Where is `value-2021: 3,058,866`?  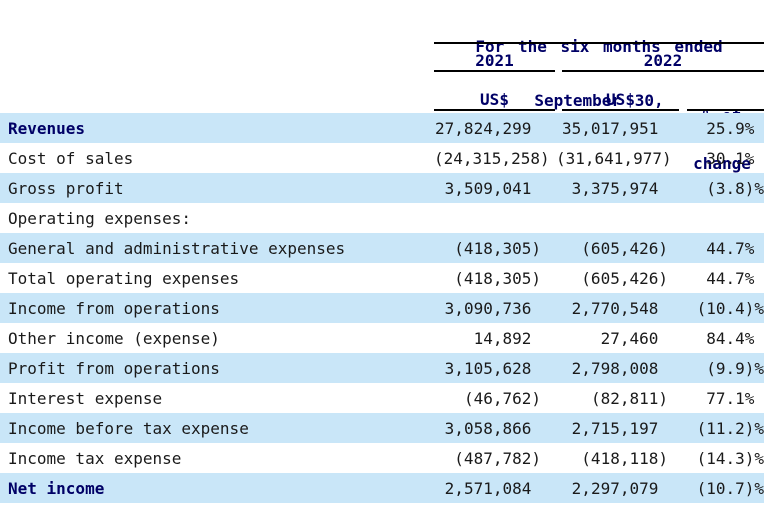
value-2021: 3,058,866 is located at coordinates (492, 428).